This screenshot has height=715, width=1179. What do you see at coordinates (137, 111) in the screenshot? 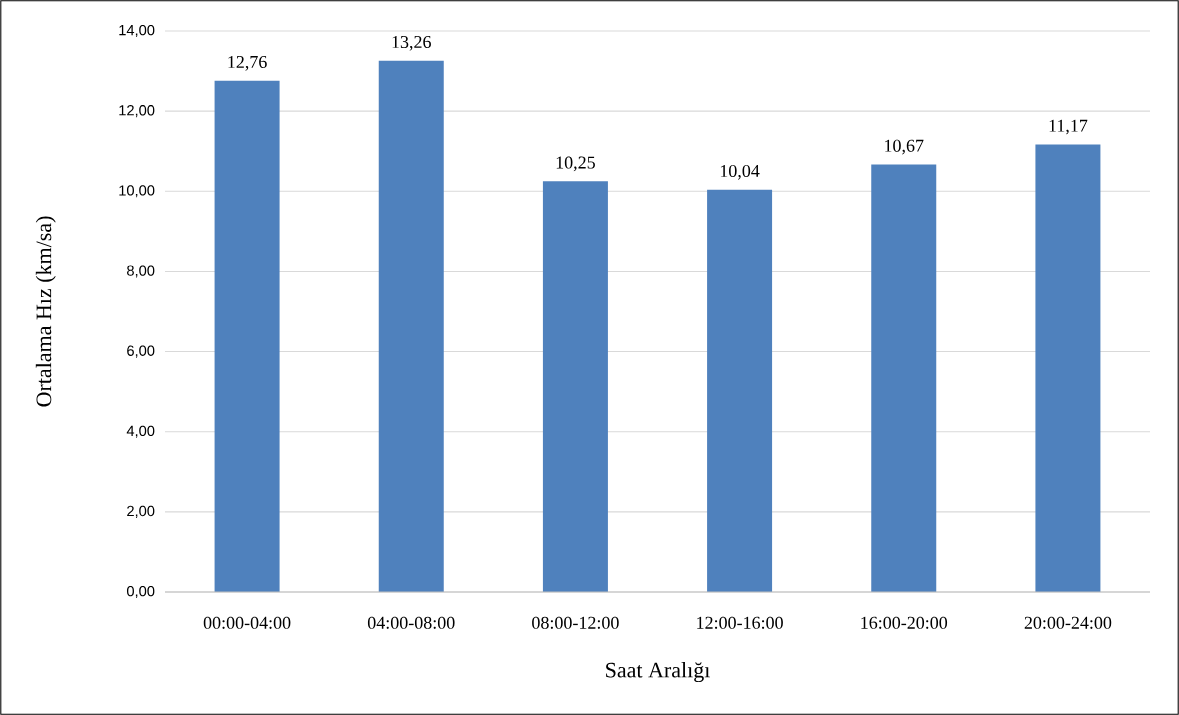
I see `y-tick-label: 12,00` at bounding box center [137, 111].